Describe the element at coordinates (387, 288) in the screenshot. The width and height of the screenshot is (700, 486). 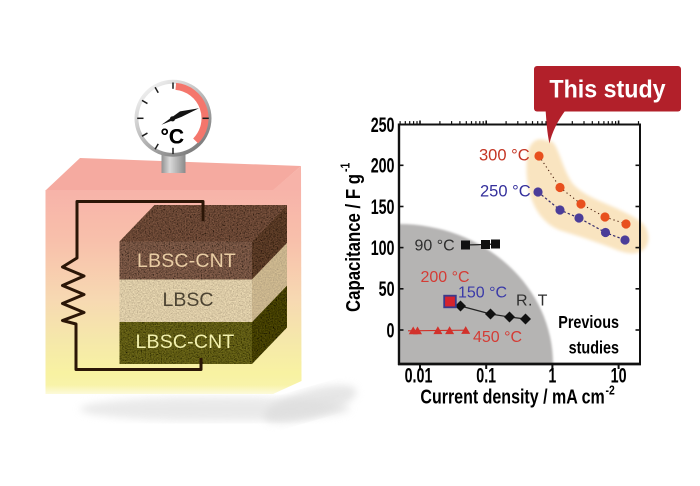
I see `svg-text: 50` at that location.